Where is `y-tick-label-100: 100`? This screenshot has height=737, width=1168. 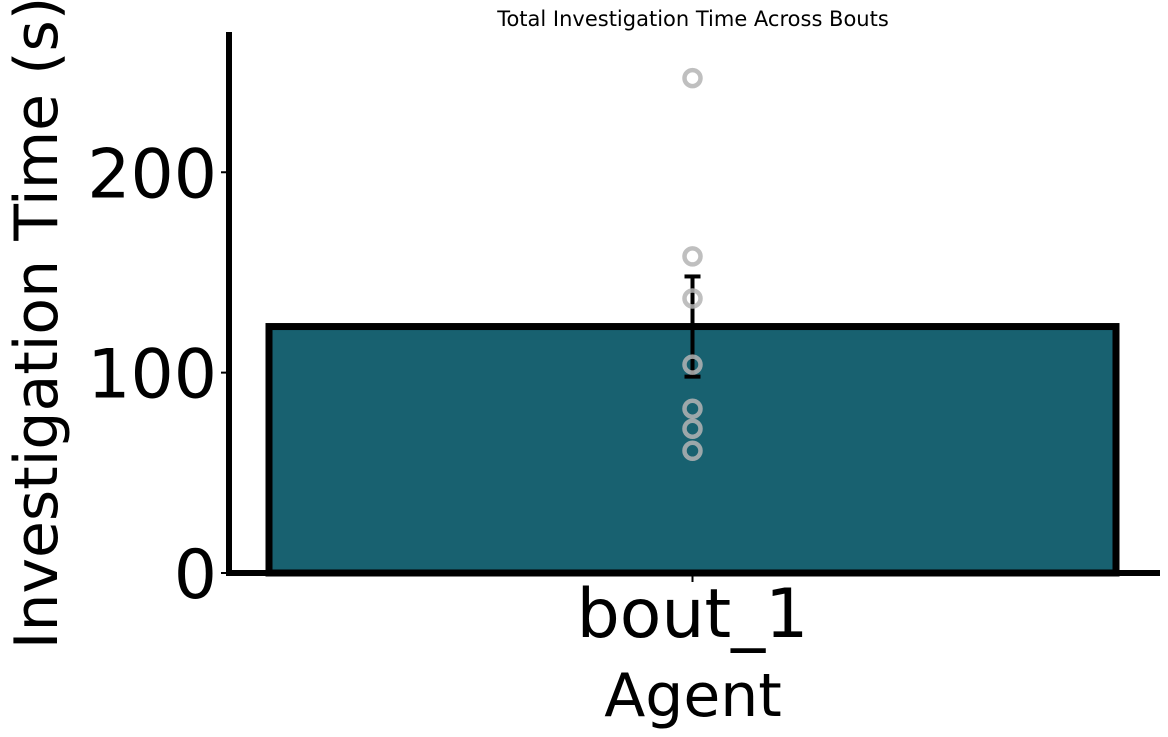 y-tick-label-100: 100 is located at coordinates (152, 375).